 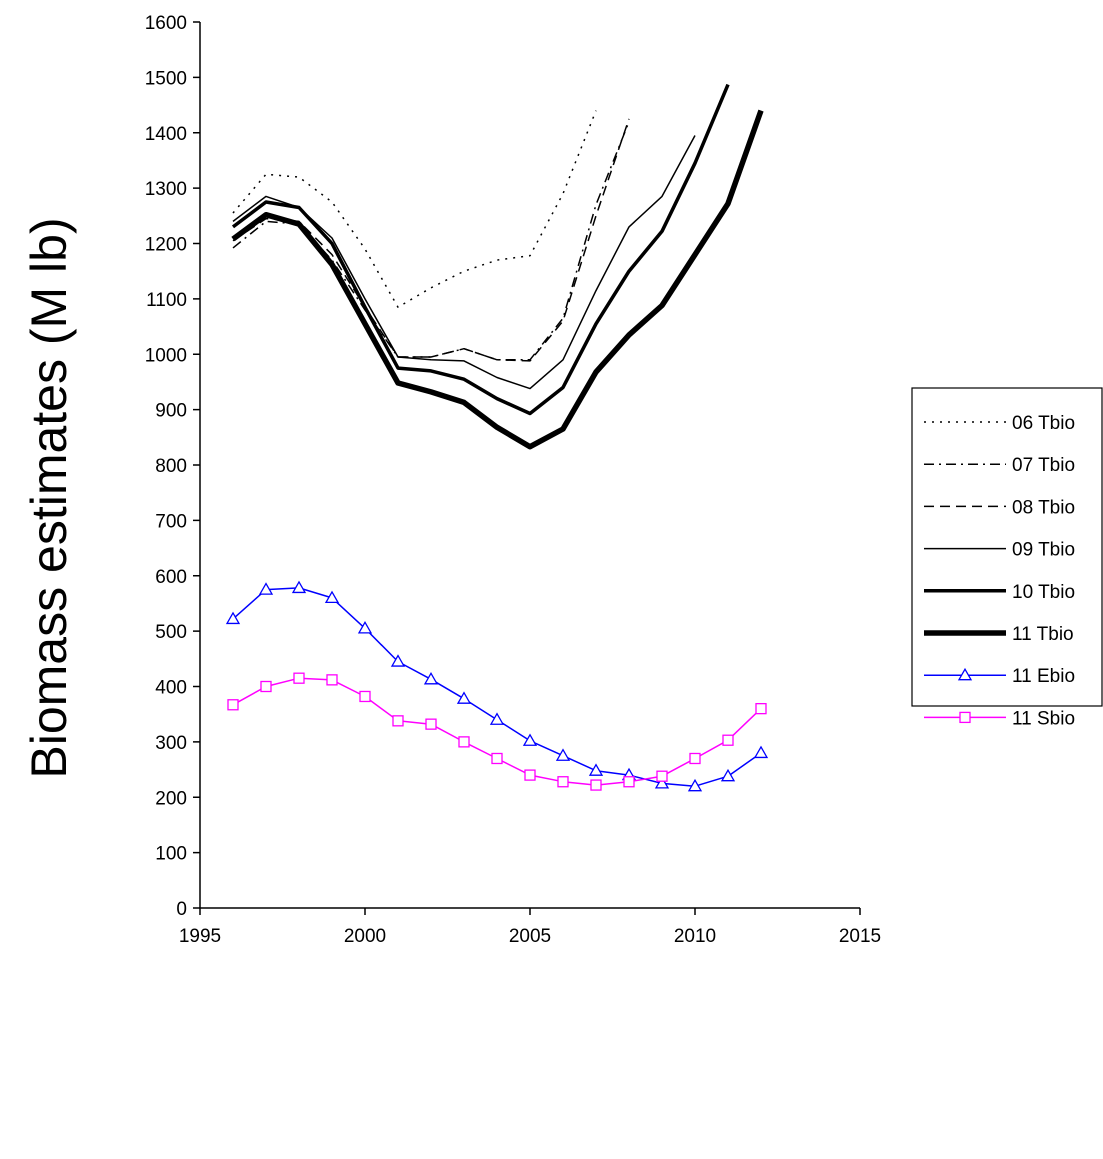 I want to click on legend-label: 07 Tbio, so click(x=1043, y=465).